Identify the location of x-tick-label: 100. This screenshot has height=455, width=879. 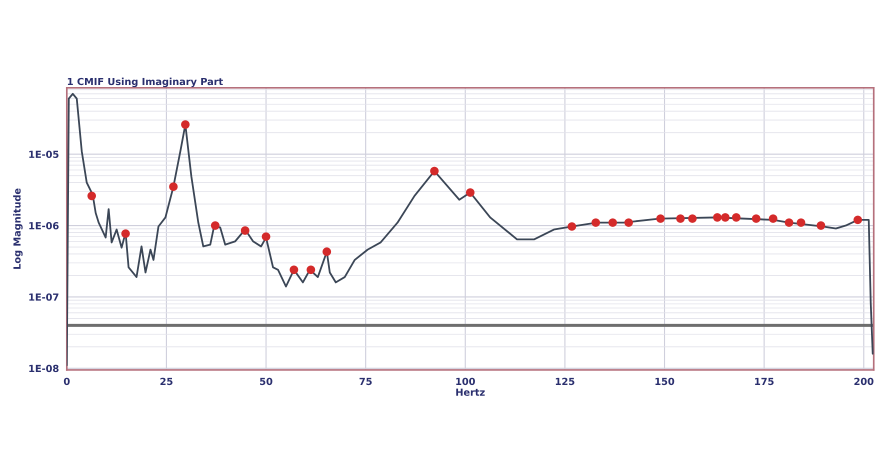
(465, 382).